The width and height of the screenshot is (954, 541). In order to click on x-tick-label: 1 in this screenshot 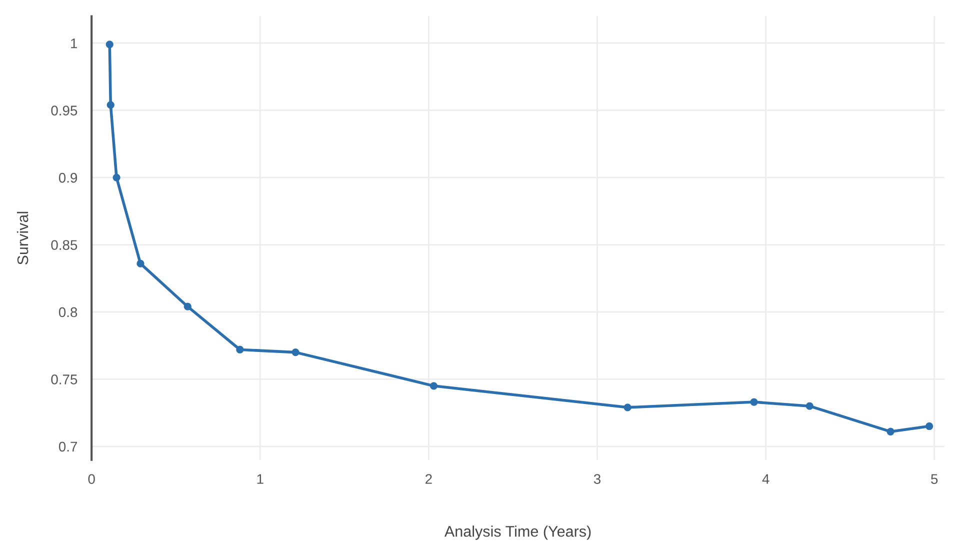, I will do `click(260, 479)`.